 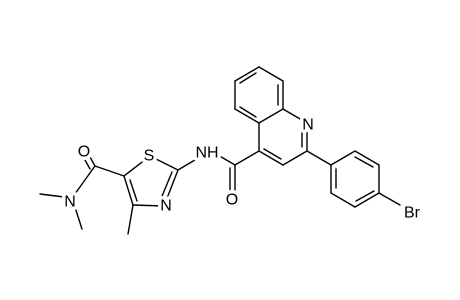 I want to click on atom-label: S, so click(x=149, y=156).